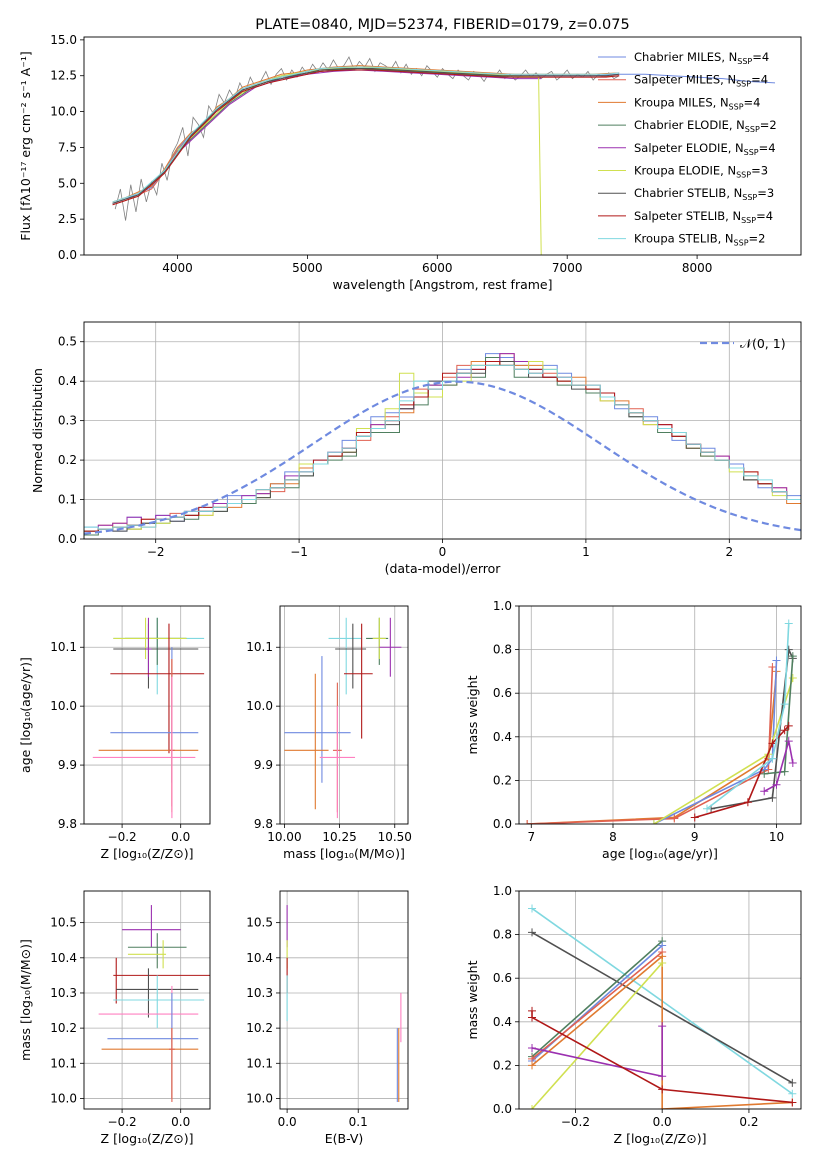 Image resolution: width=819 pixels, height=1170 pixels. What do you see at coordinates (689, 125) in the screenshot?
I see `legend-label-text: Chabrier ELODIE, N` at bounding box center [689, 125].